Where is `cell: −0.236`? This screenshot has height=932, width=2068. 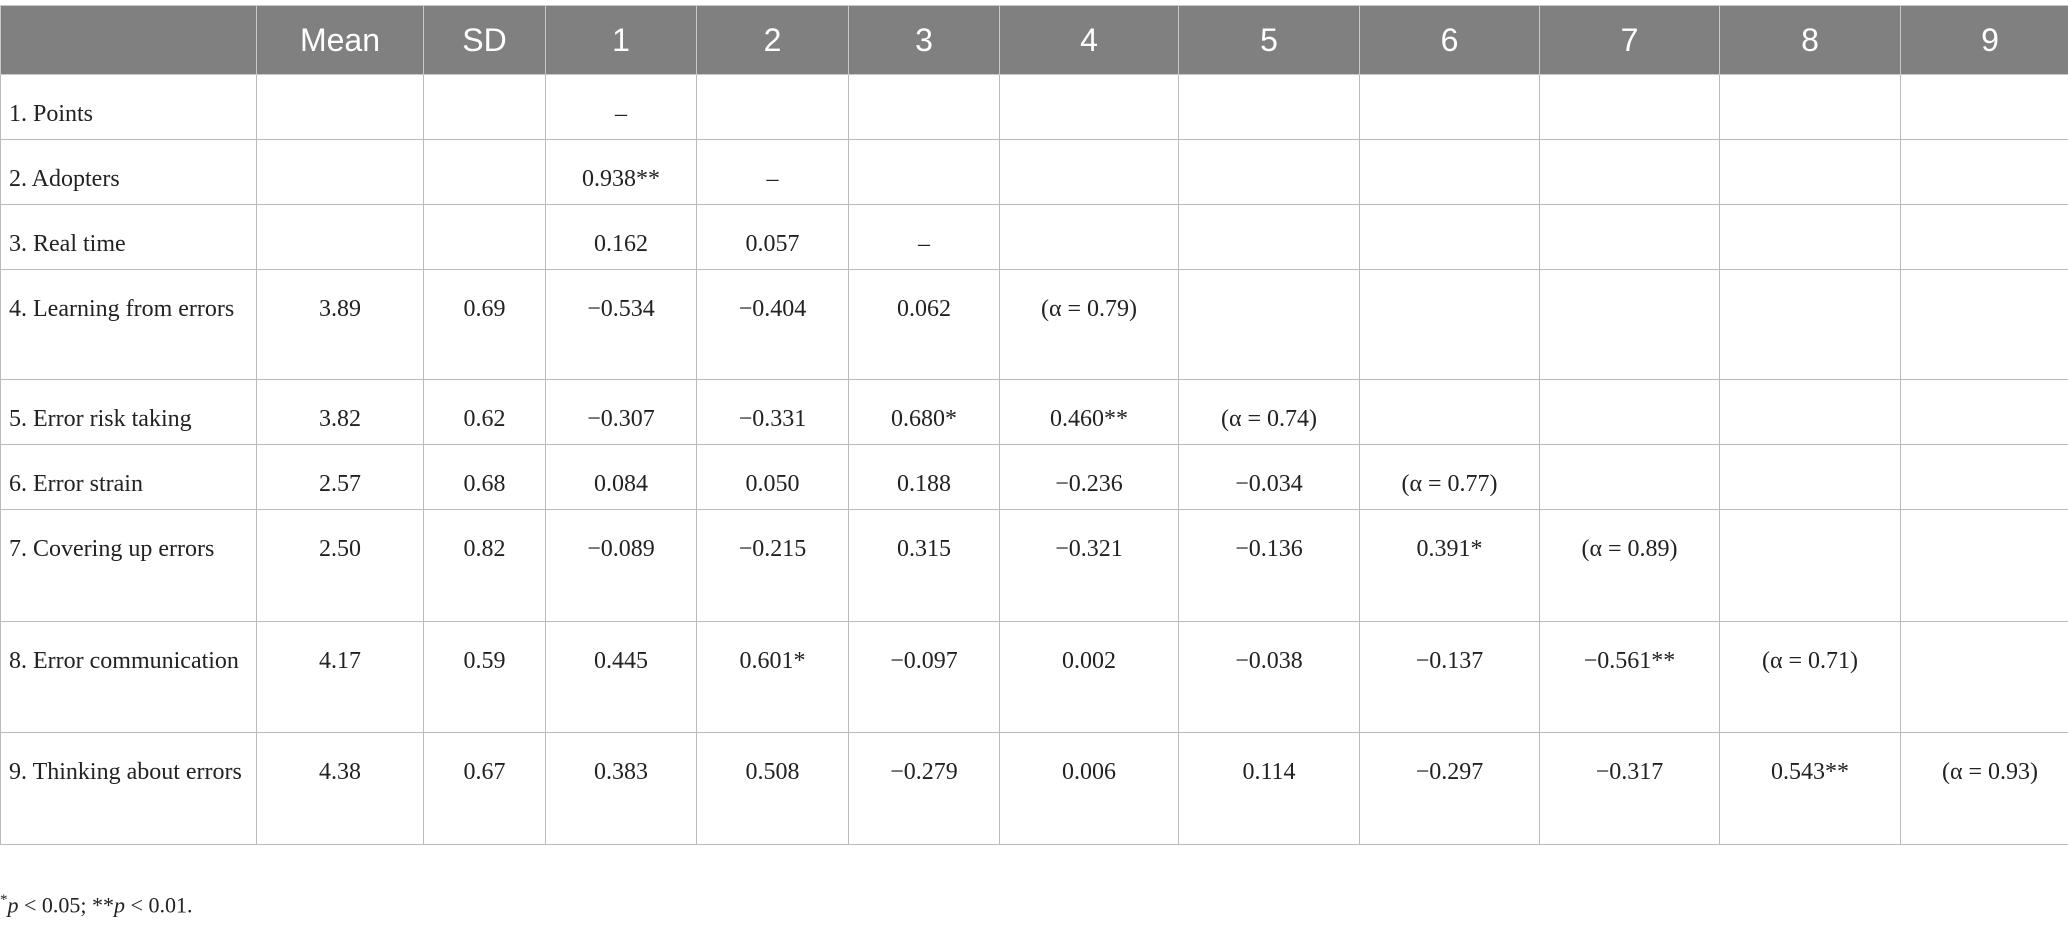
cell: −0.236 is located at coordinates (1089, 477).